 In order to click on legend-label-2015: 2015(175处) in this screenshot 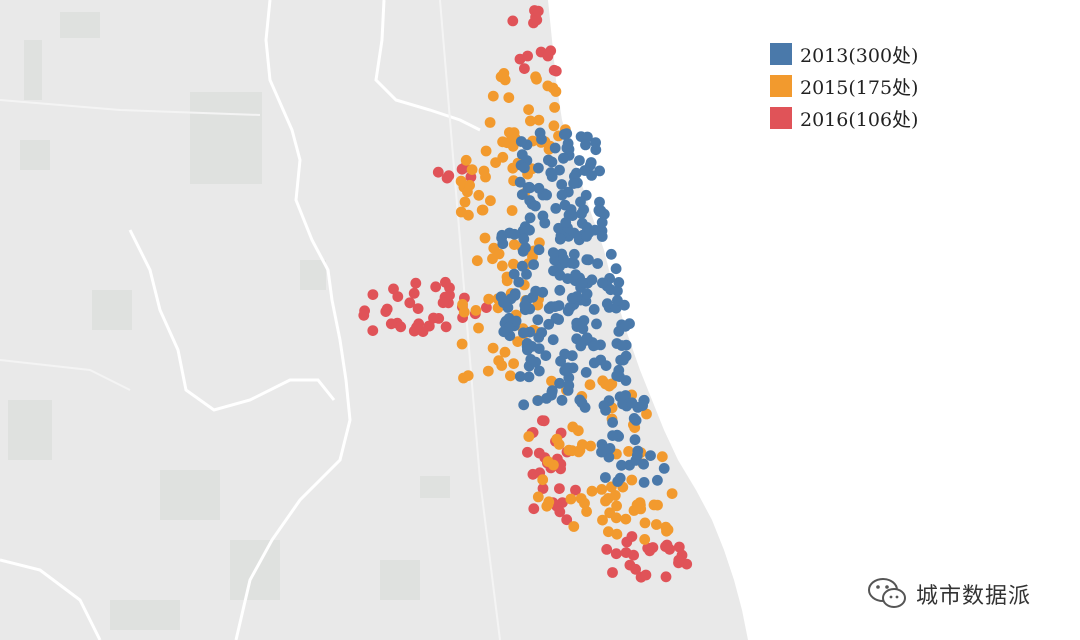, I will do `click(859, 87)`.